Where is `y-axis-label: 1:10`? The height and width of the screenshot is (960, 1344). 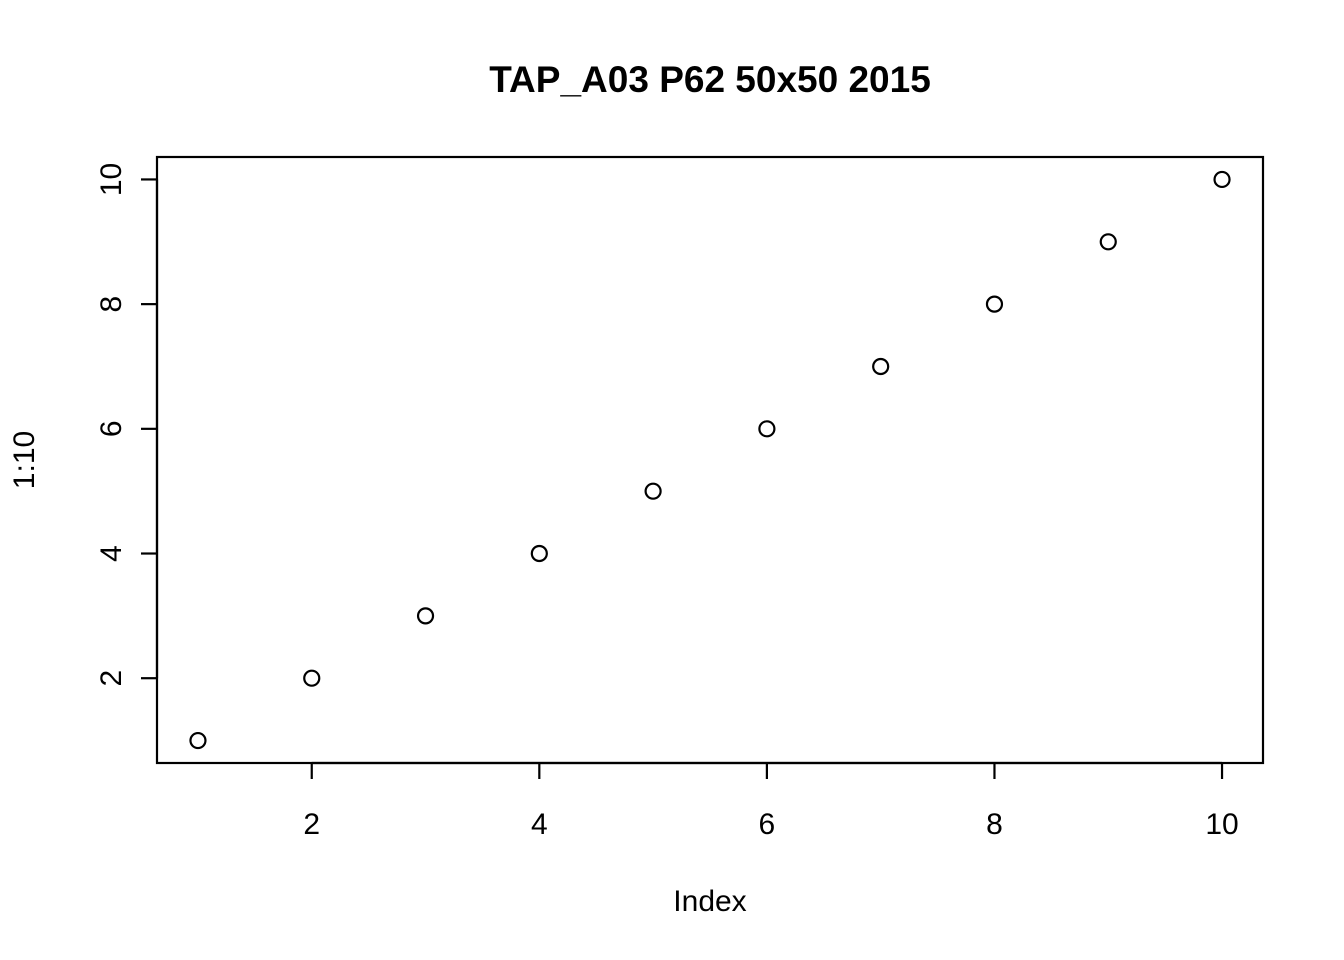 y-axis-label: 1:10 is located at coordinates (24, 460).